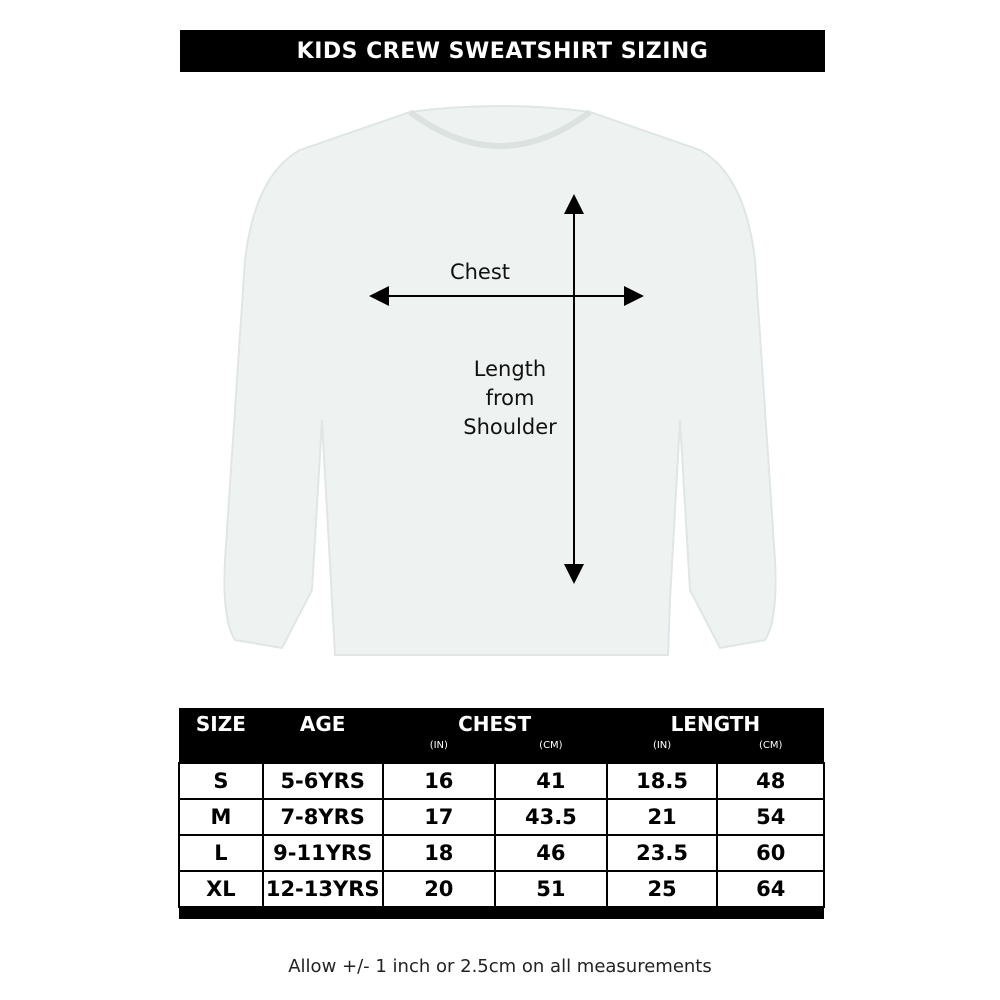  What do you see at coordinates (551, 853) in the screenshot?
I see `table-cell: 46` at bounding box center [551, 853].